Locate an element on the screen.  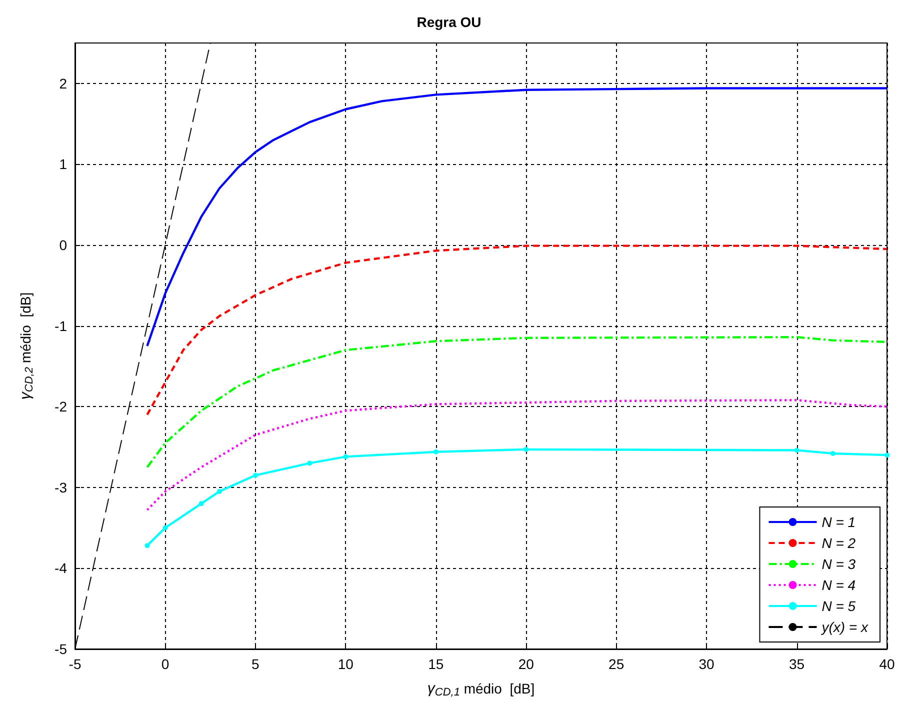
y-tick-label: 2 is located at coordinates (63, 83).